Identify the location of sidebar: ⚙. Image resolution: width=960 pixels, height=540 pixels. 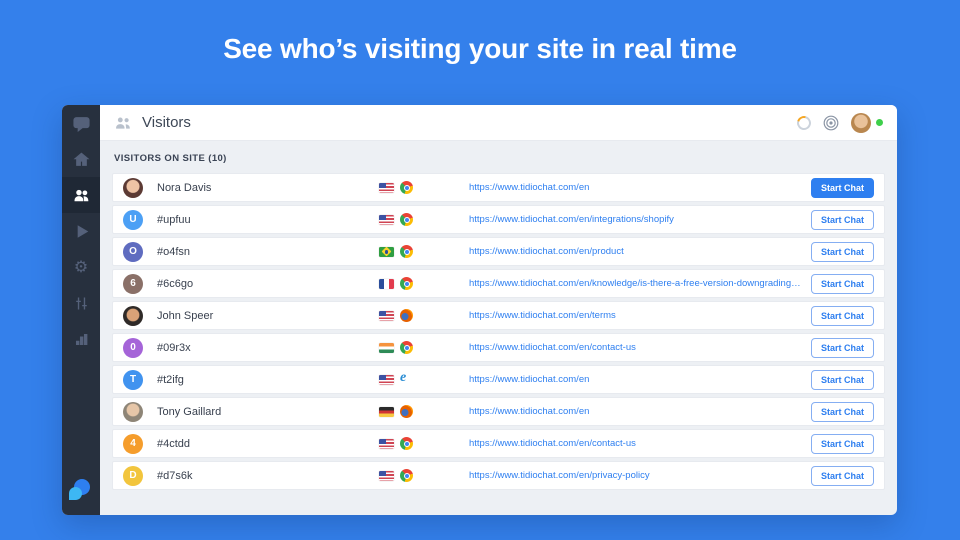
(81, 310).